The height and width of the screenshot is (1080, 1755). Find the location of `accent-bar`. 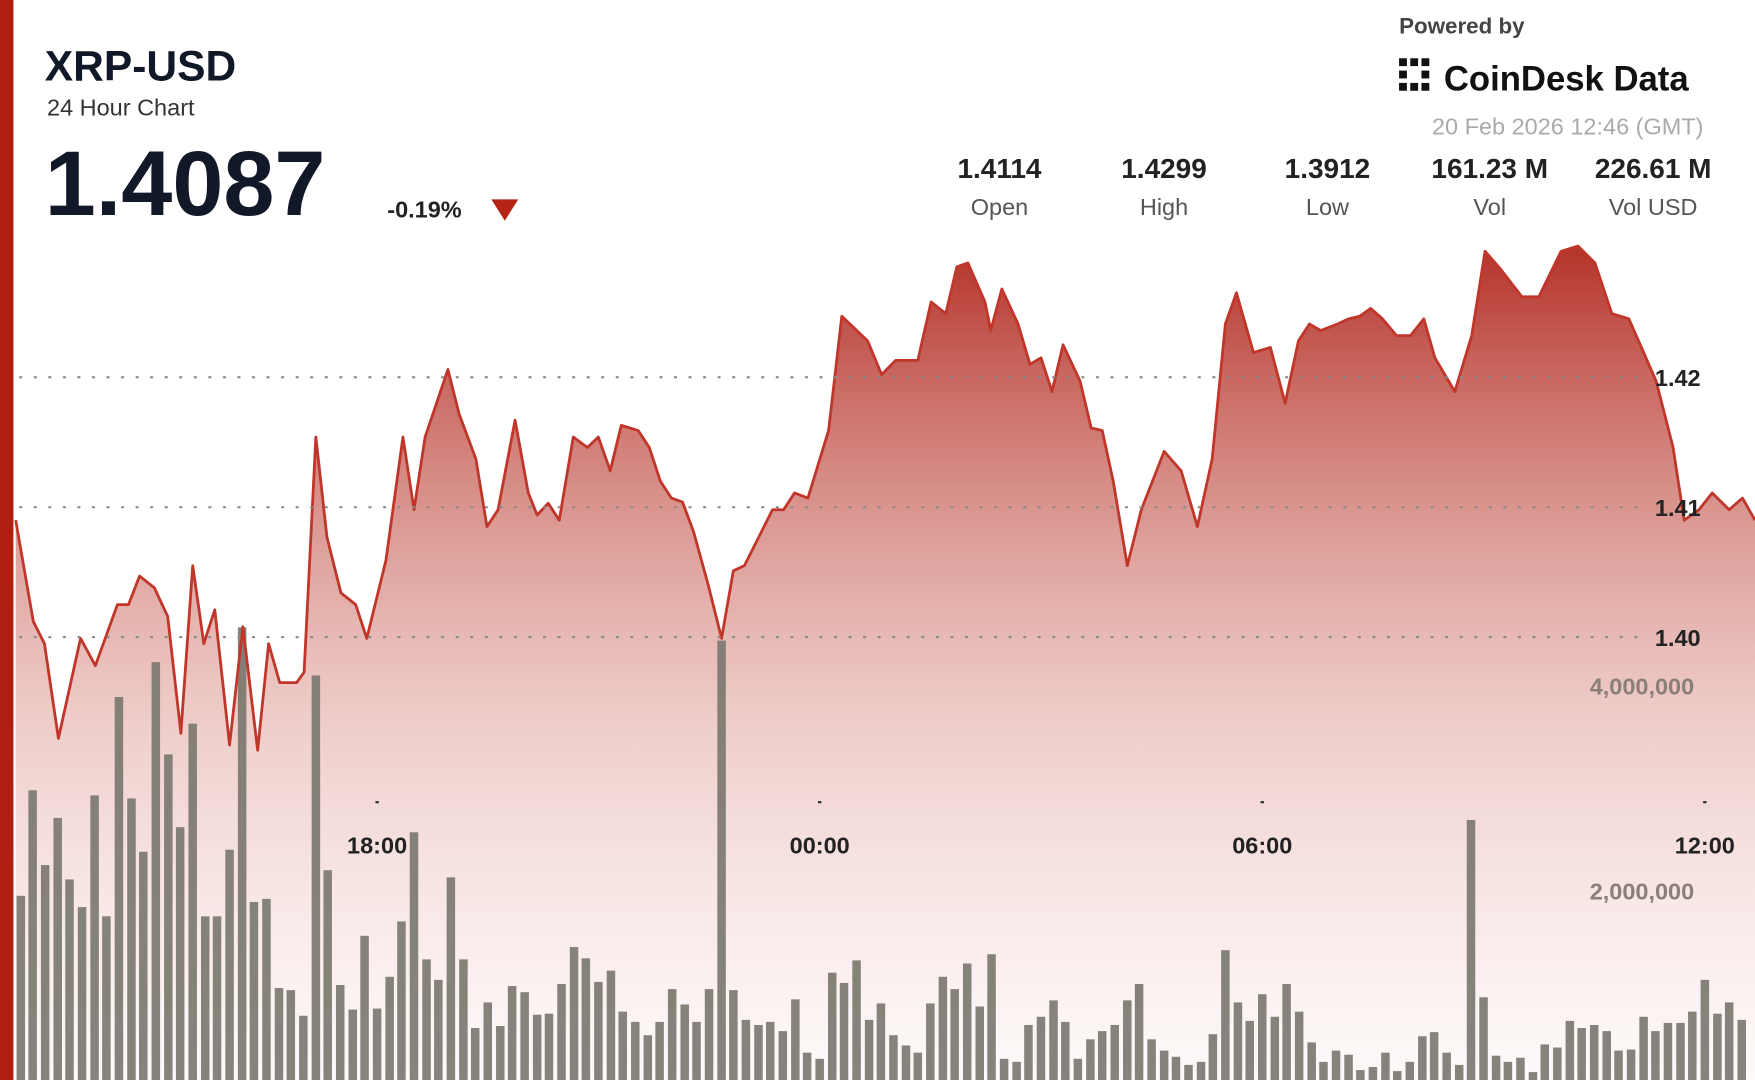

accent-bar is located at coordinates (7, 540).